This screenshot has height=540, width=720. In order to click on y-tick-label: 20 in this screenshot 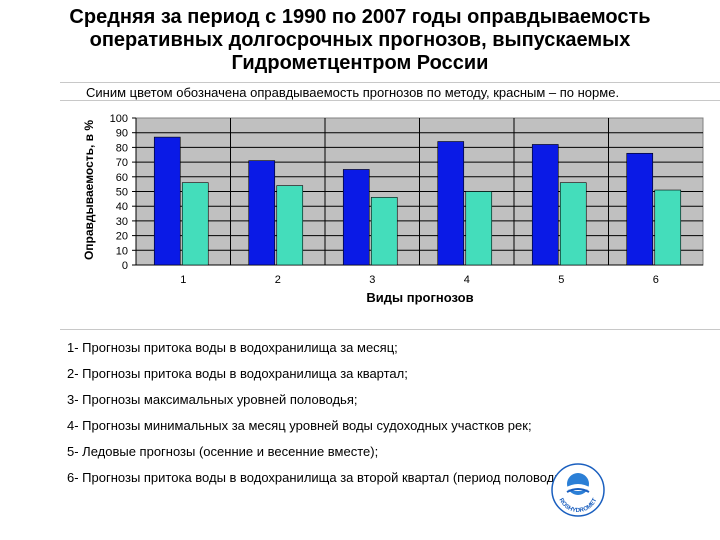, I will do `click(122, 237)`.